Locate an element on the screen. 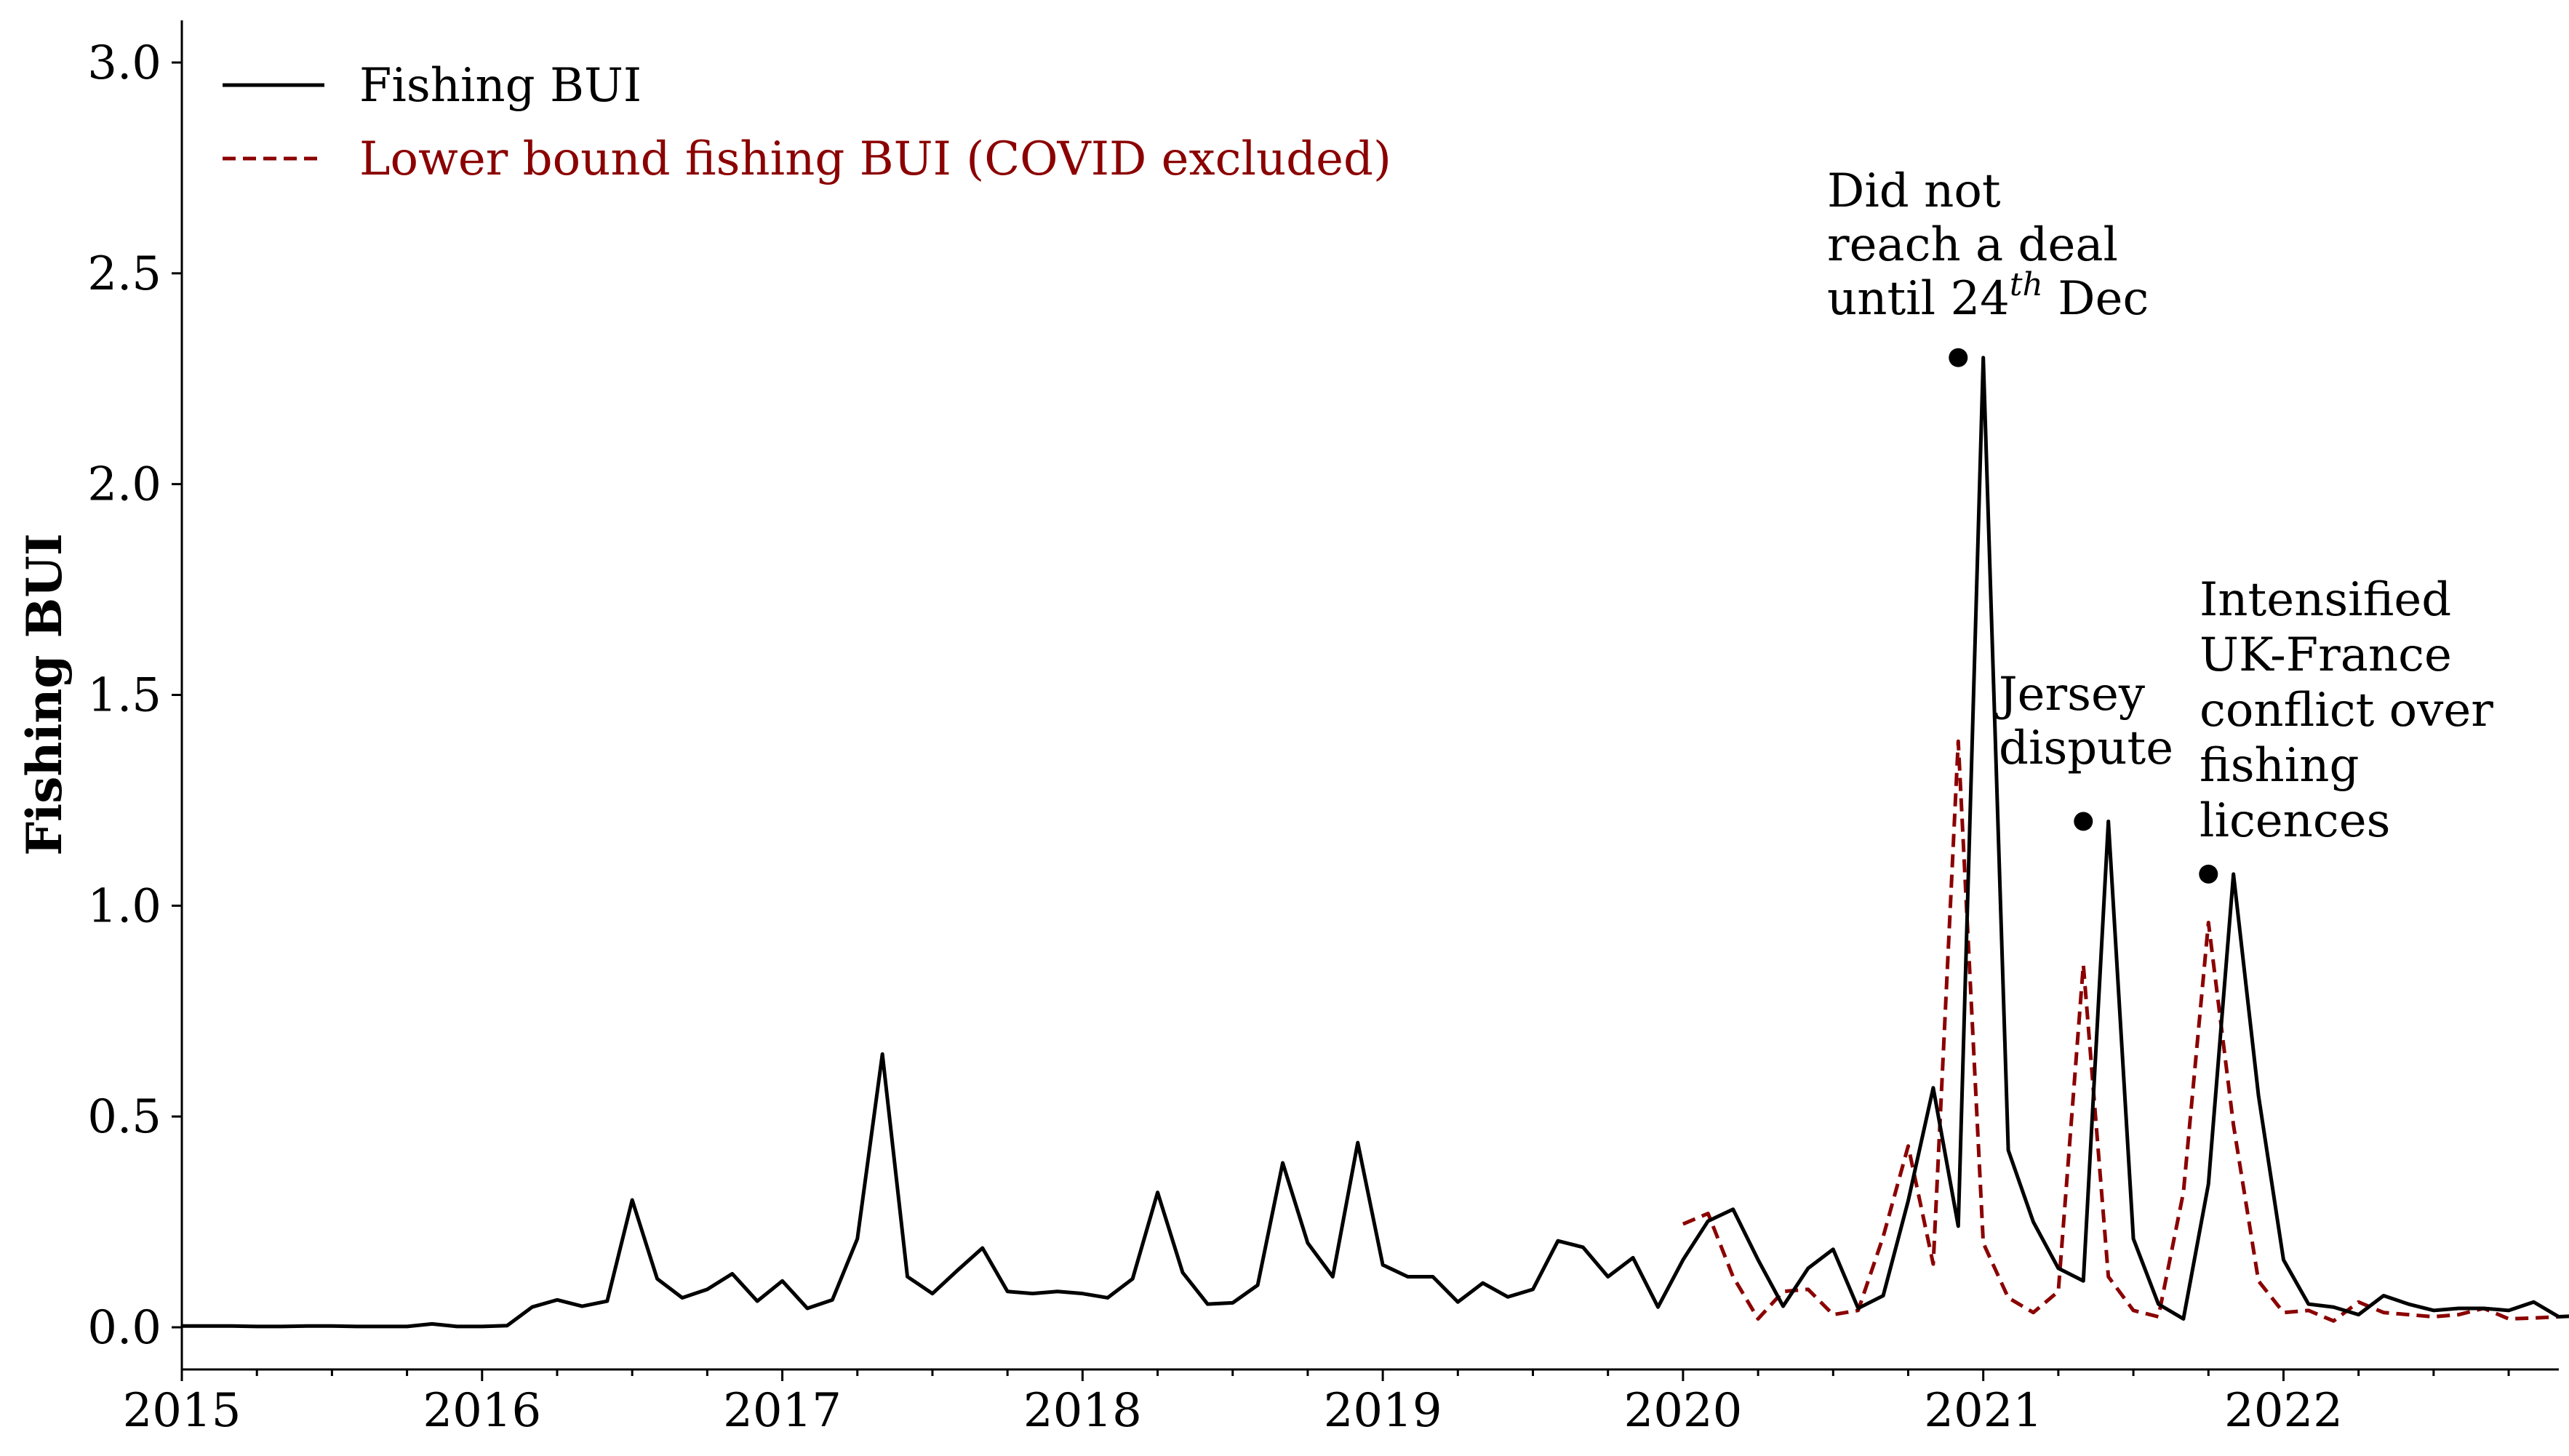 This screenshot has width=2569, height=1456. annotation-jersey: Jersey dispute is located at coordinates (2083, 721).